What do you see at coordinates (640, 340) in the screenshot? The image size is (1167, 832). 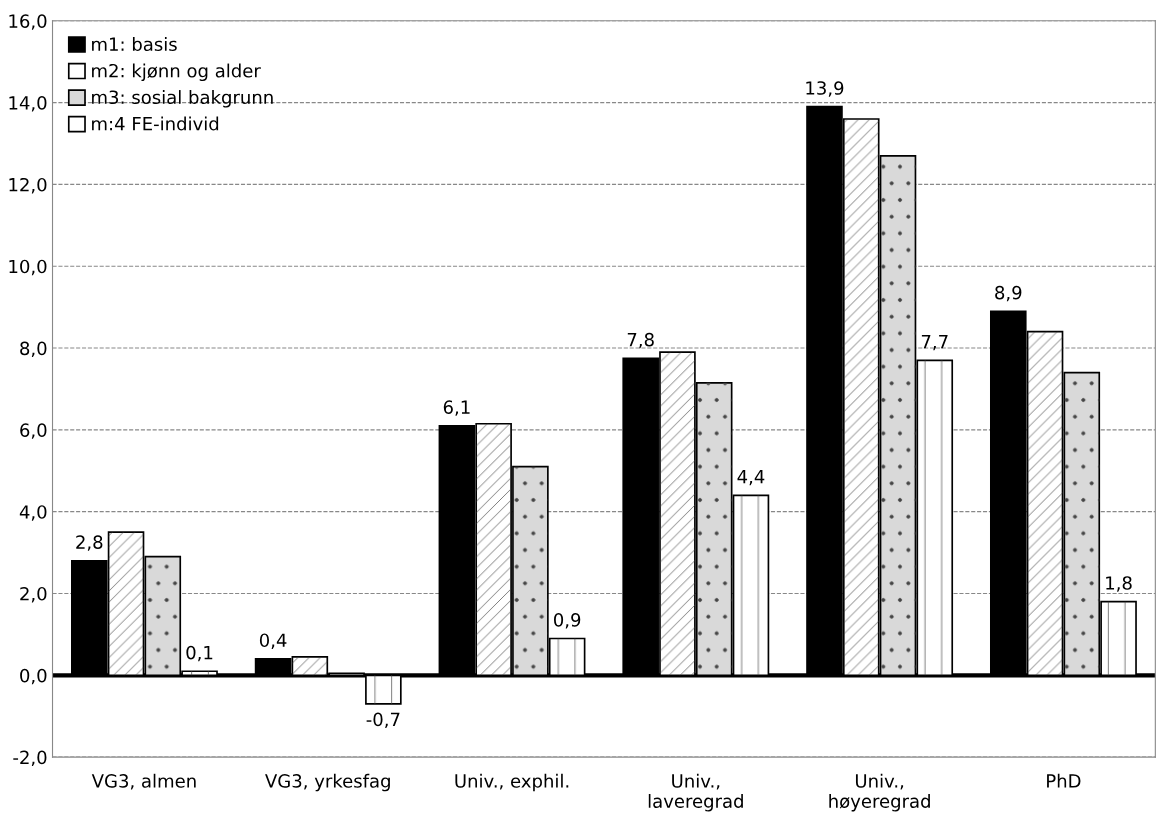 I see `data-label: 7,8` at bounding box center [640, 340].